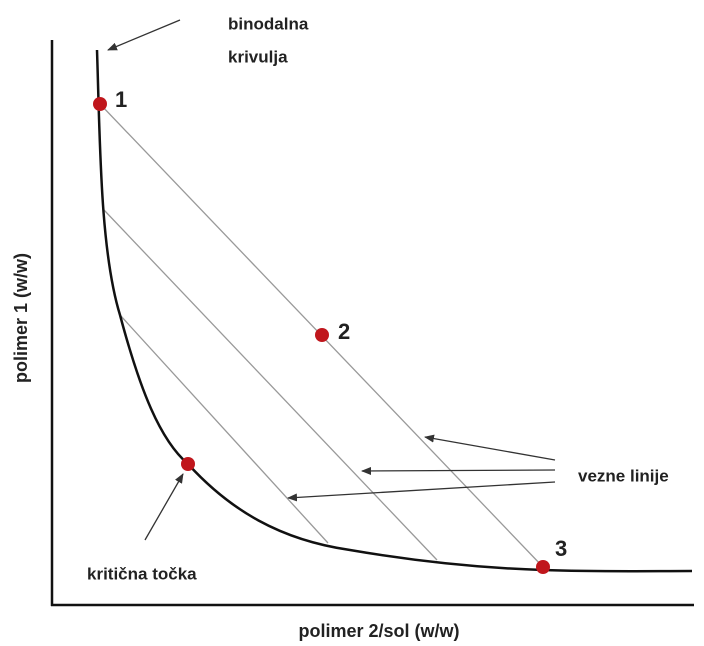 This screenshot has width=704, height=646. Describe the element at coordinates (344, 331) in the screenshot. I see `point-label: 2` at that location.